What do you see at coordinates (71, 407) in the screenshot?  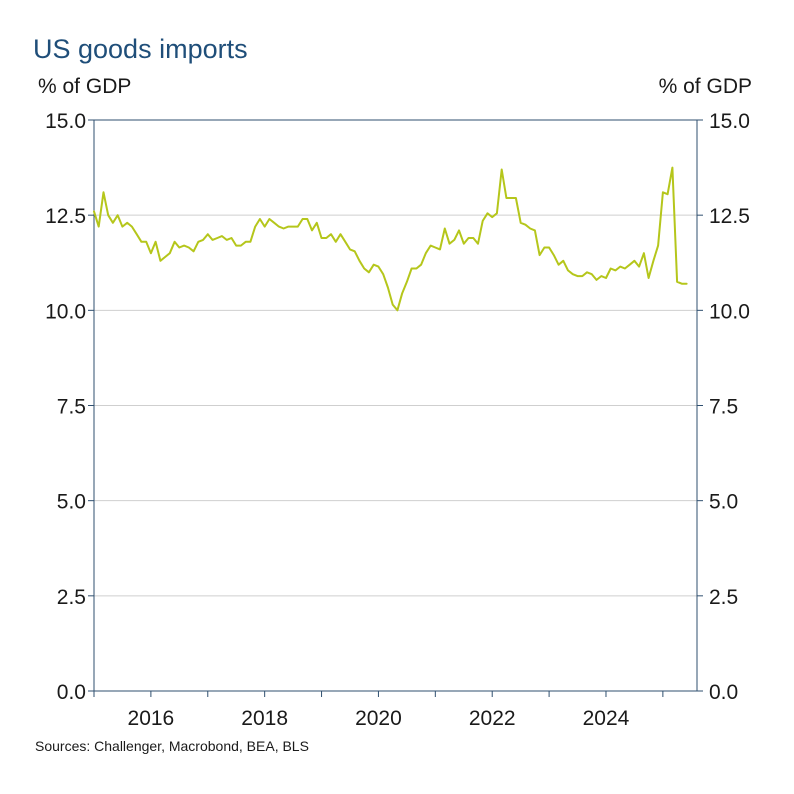 I see `y-tick-label-left: 7.5` at bounding box center [71, 407].